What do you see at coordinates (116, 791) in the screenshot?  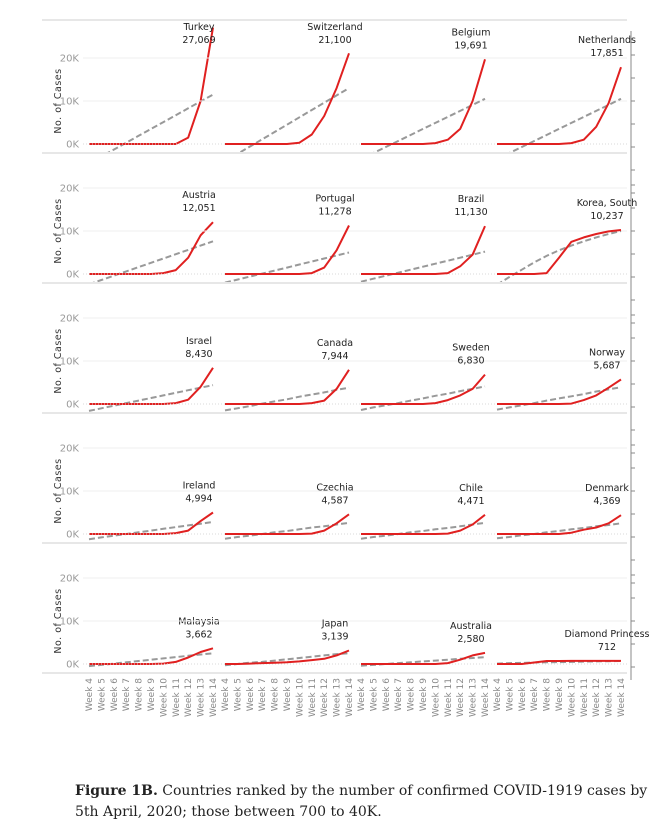 I see `figure-label: Figure 1B.` at bounding box center [116, 791].